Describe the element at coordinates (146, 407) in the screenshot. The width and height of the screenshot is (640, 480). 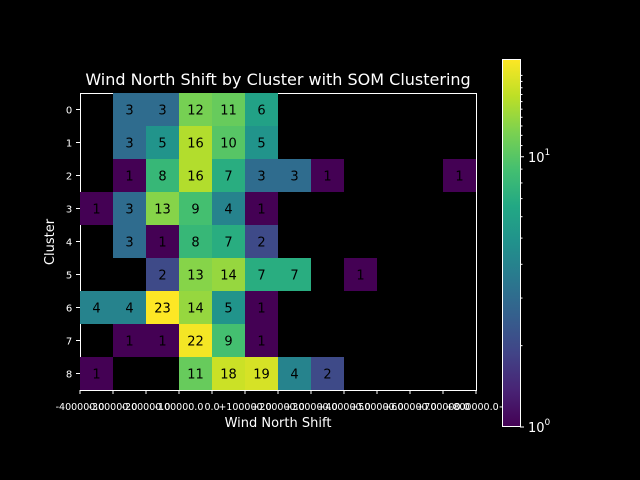
I see `x-tick-label: -200000.0` at that location.